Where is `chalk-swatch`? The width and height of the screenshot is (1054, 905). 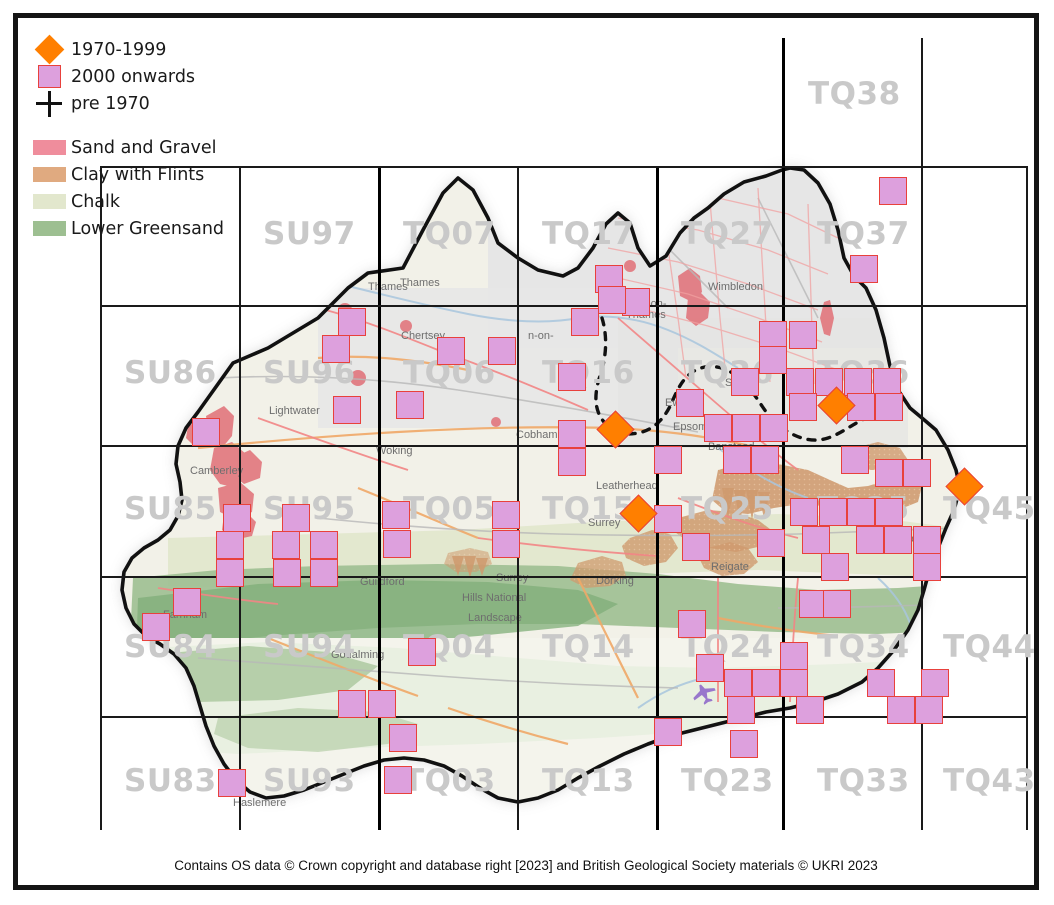
chalk-swatch is located at coordinates (49, 201).